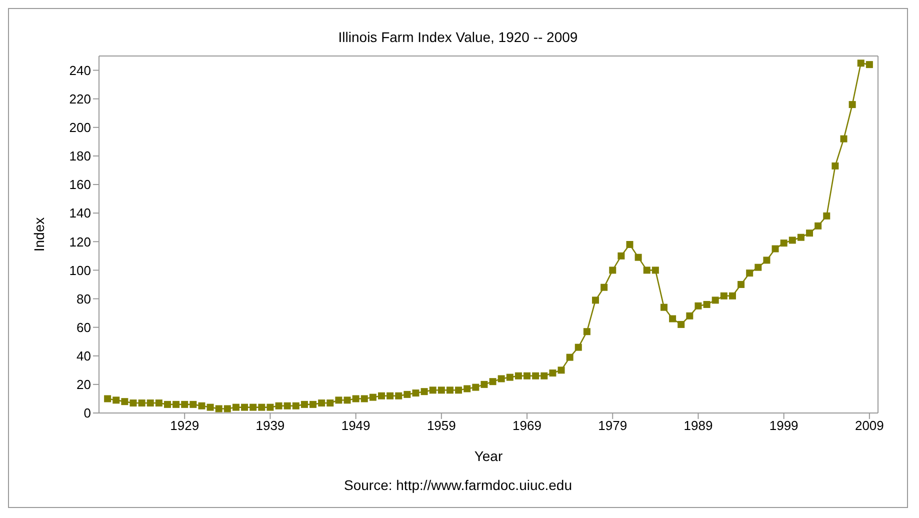  I want to click on y-tick-label: 20, so click(83, 384).